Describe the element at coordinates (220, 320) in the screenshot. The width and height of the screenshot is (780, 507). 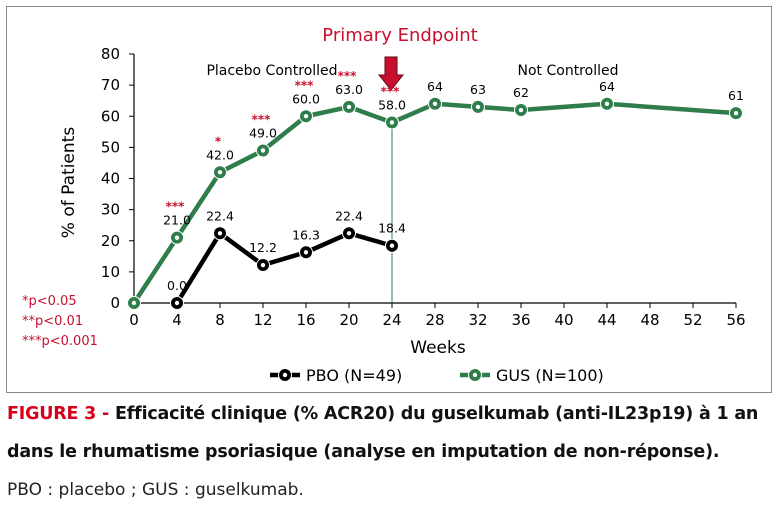
I see `x-tick-label: 8` at that location.